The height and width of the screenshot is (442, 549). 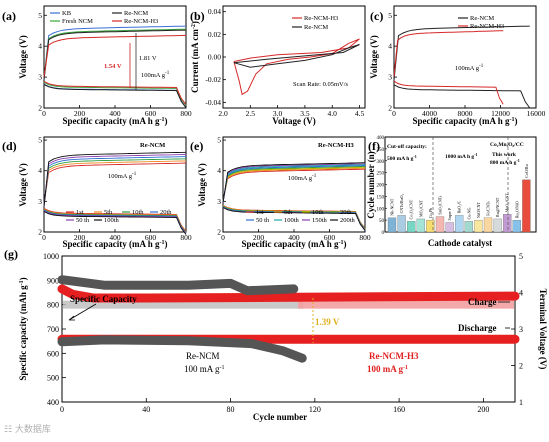 What do you see at coordinates (151, 113) in the screenshot?
I see `x-tick-label: 600` at bounding box center [151, 113].